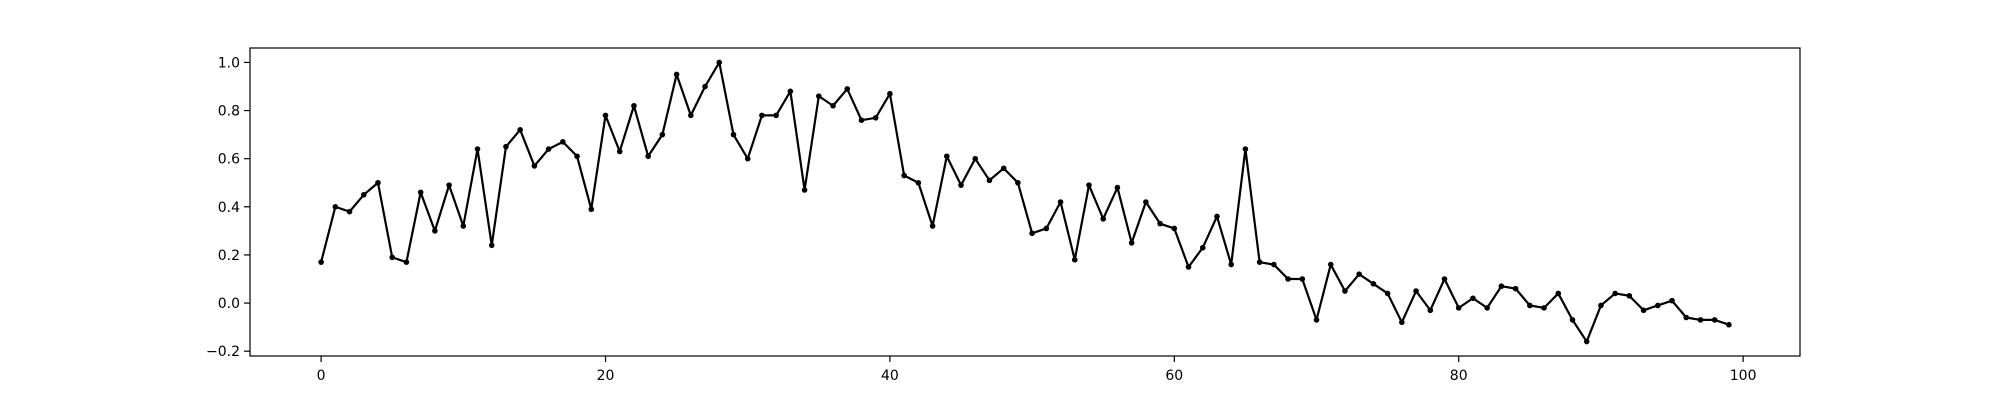 The height and width of the screenshot is (400, 2000). I want to click on y-tick-label: 0.2, so click(229, 256).